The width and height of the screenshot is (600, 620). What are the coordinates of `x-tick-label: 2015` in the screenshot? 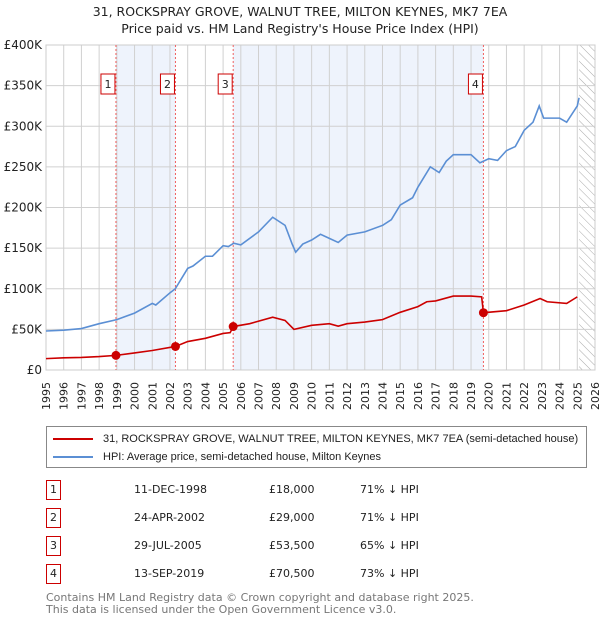 It's located at (400, 396).